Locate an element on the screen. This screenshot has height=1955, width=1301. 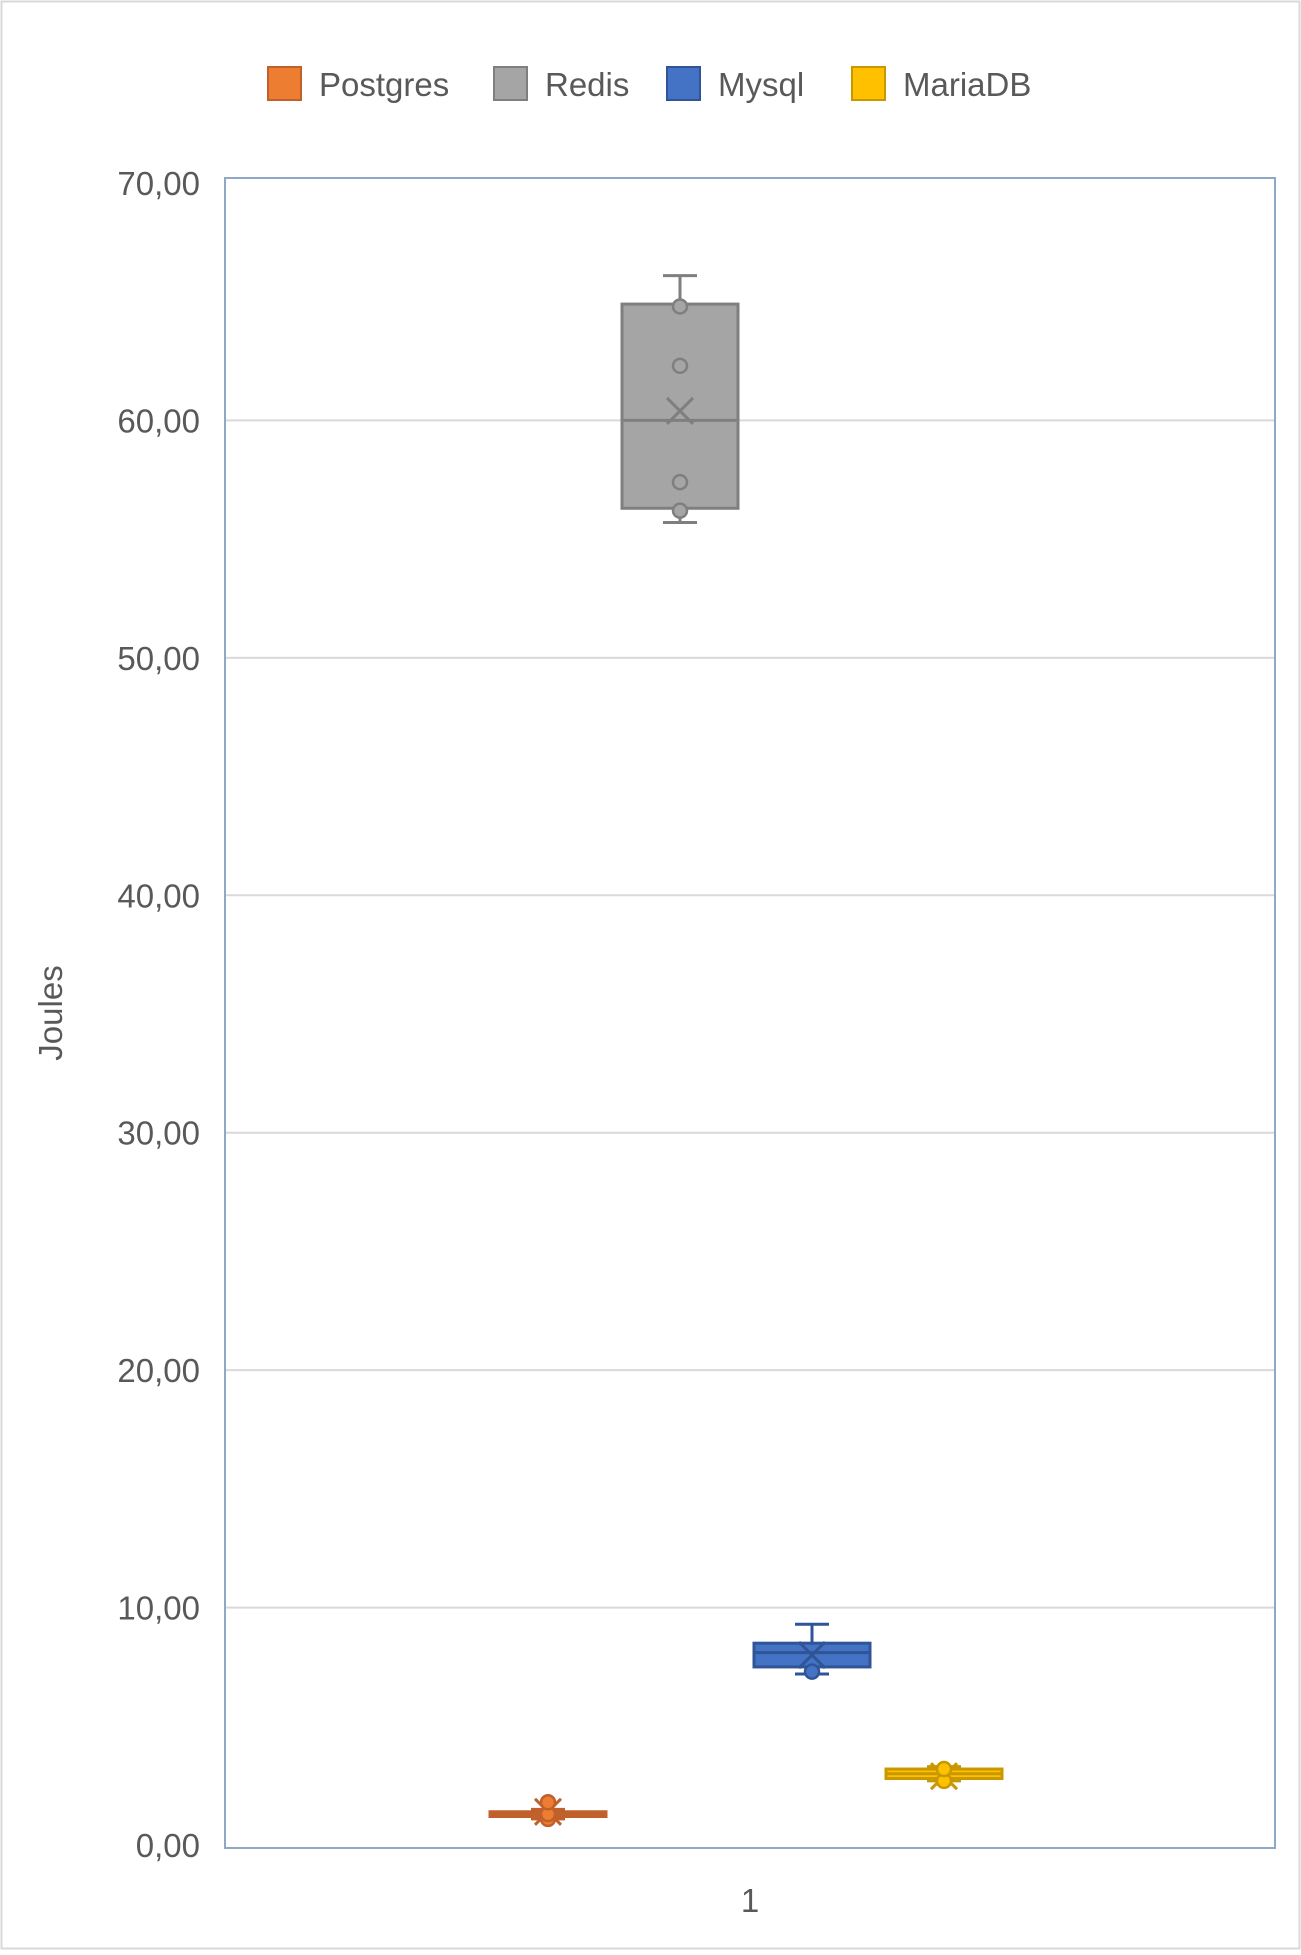
x-tick-label: 1 is located at coordinates (750, 1900).